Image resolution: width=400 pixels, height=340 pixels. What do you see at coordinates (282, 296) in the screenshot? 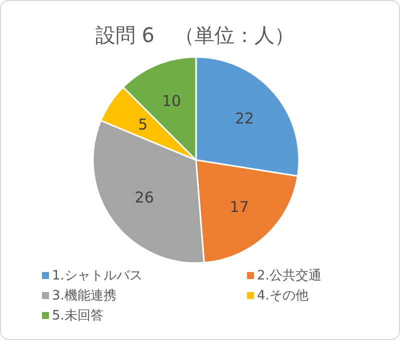
I see `legend-label: 4.その他` at bounding box center [282, 296].